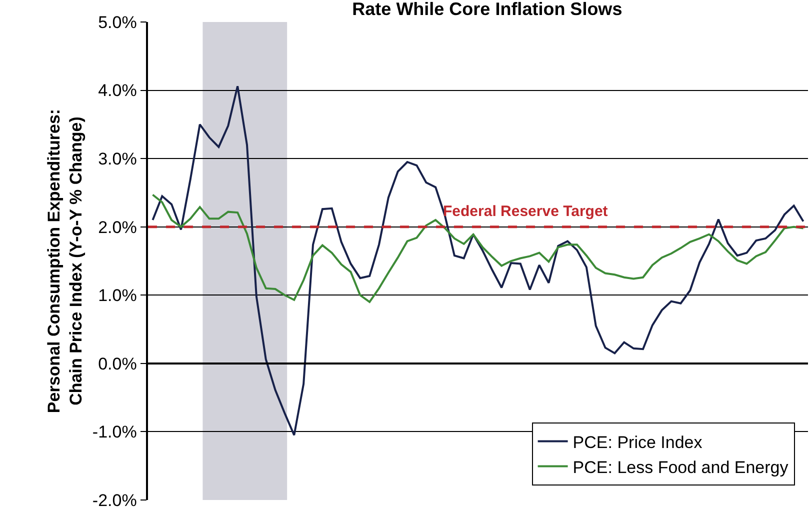 The height and width of the screenshot is (514, 812). Describe the element at coordinates (525, 211) in the screenshot. I see `ref-line-label: Federal Reserve Target` at that location.